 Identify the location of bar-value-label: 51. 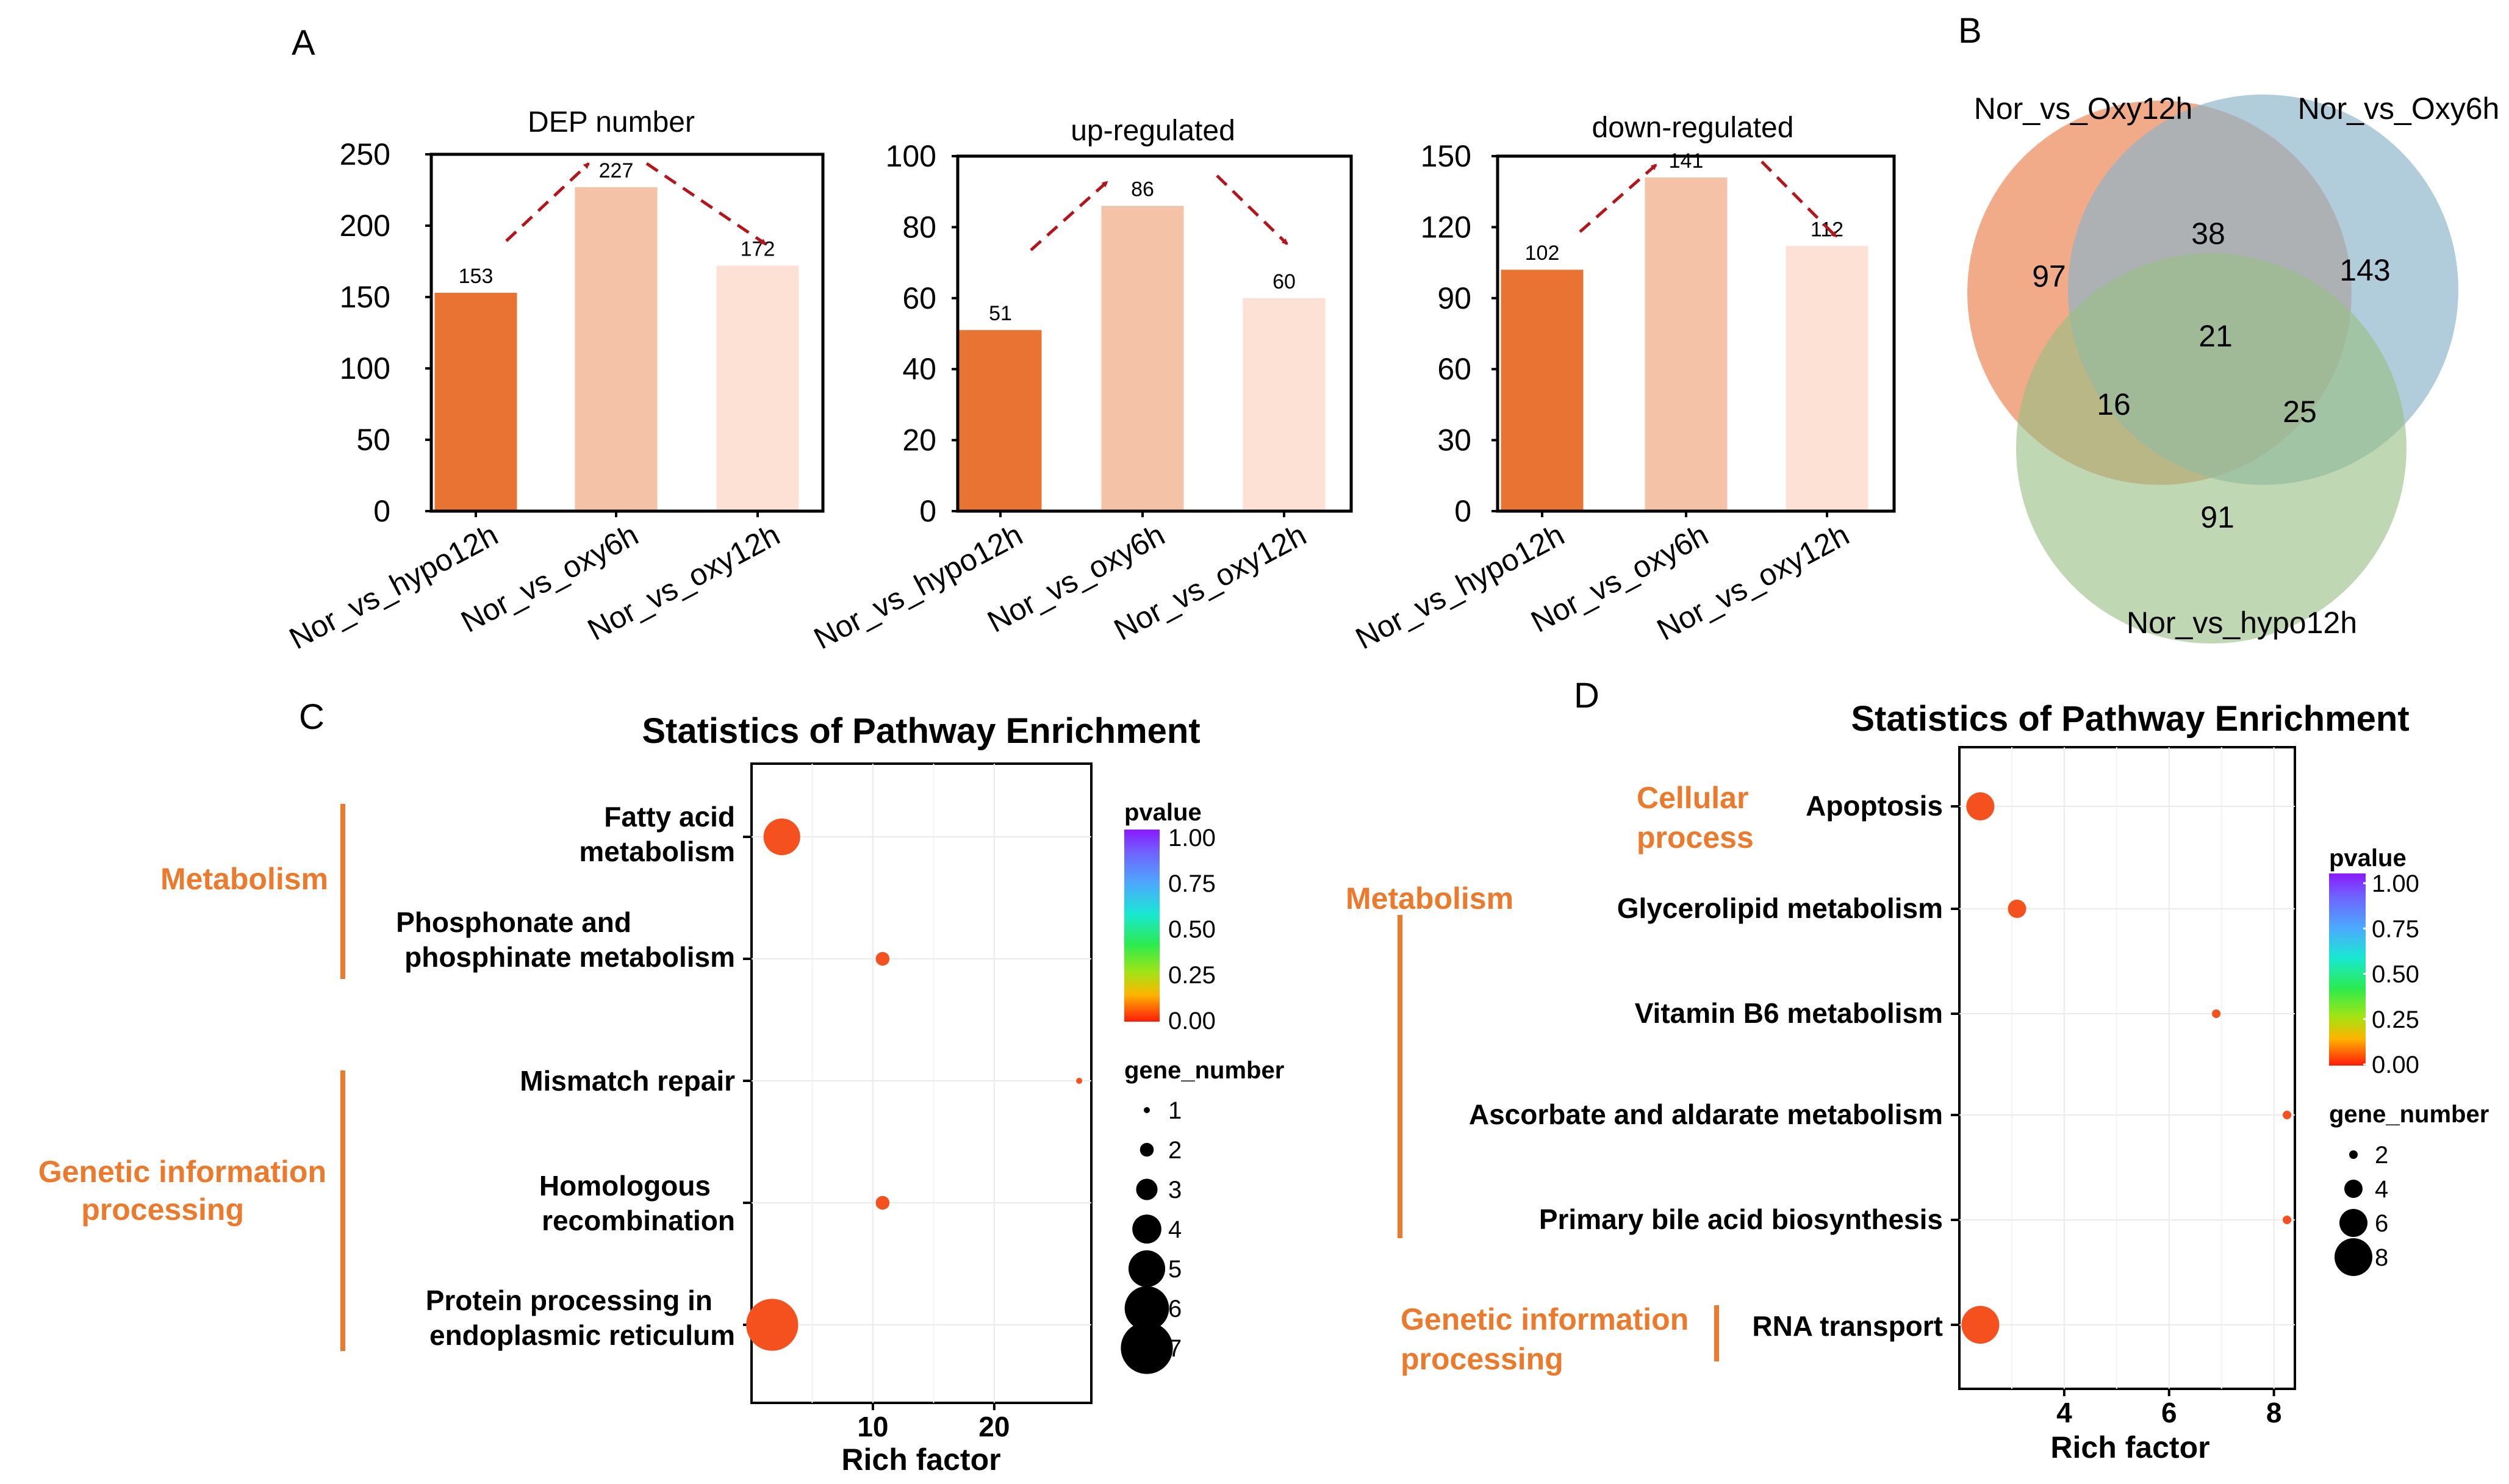
(1000, 313).